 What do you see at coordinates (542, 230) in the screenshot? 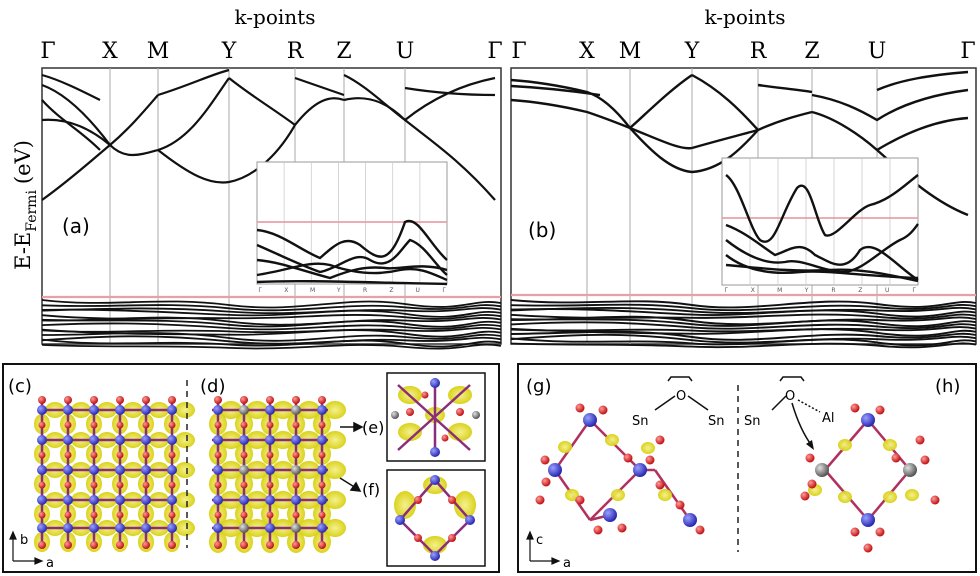
I see `panel-label-b: (b)` at bounding box center [542, 230].